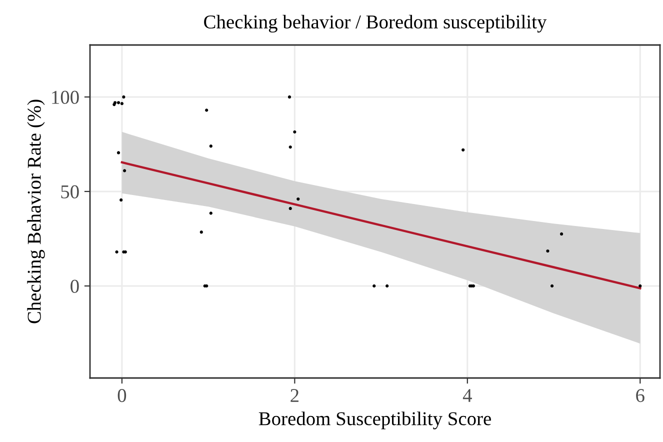  What do you see at coordinates (294, 395) in the screenshot?
I see `x-tick-label: 2` at bounding box center [294, 395].